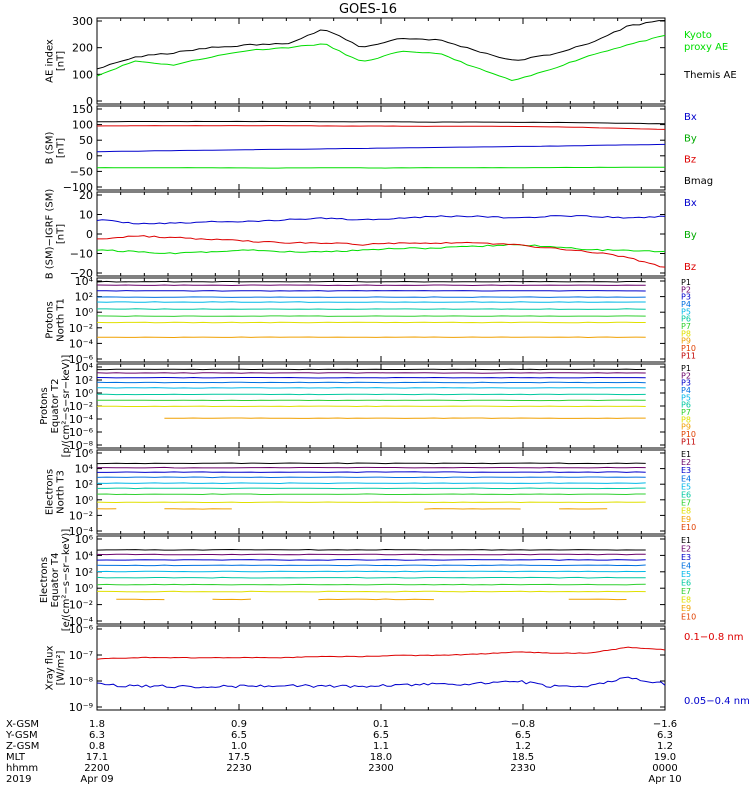  What do you see at coordinates (371, 322) in the screenshot?
I see `series-p8` at bounding box center [371, 322].